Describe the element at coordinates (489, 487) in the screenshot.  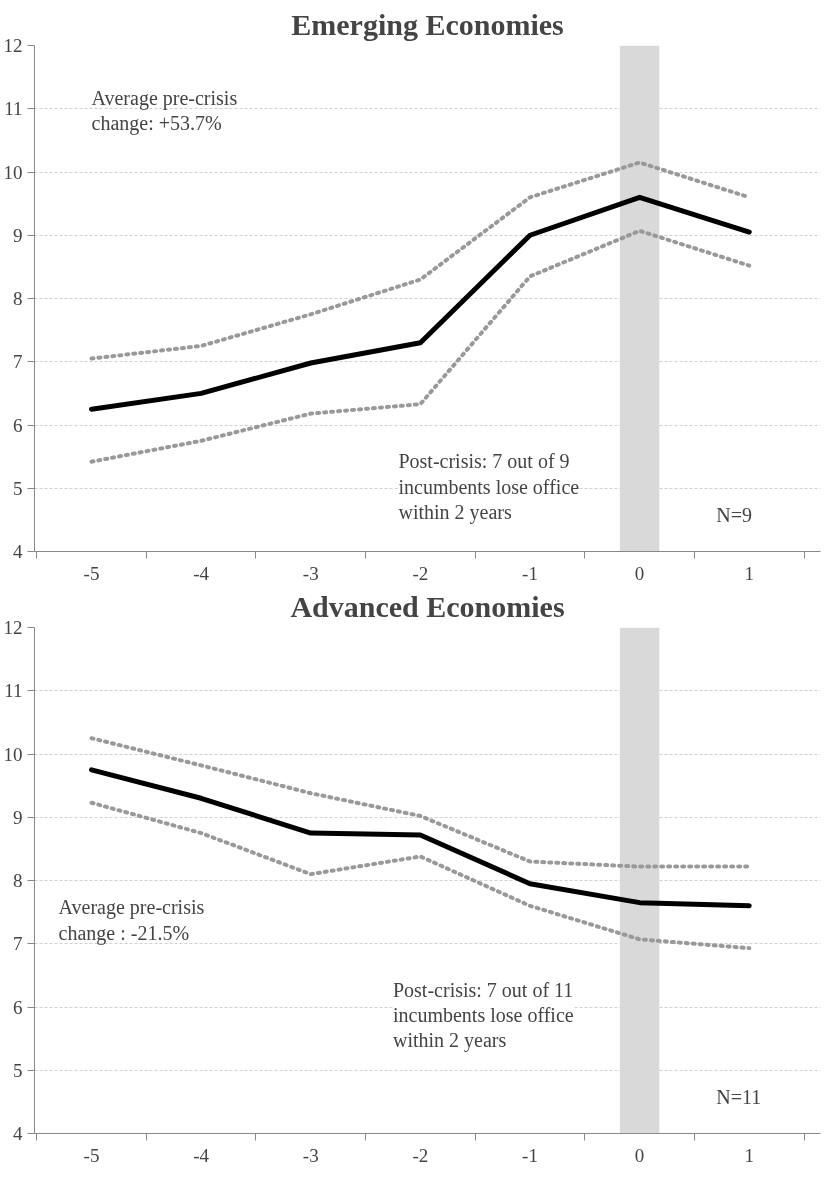
I see `annotation: Post-crisis: 7 out of 9 incumbents lose office within 2 years` at that location.